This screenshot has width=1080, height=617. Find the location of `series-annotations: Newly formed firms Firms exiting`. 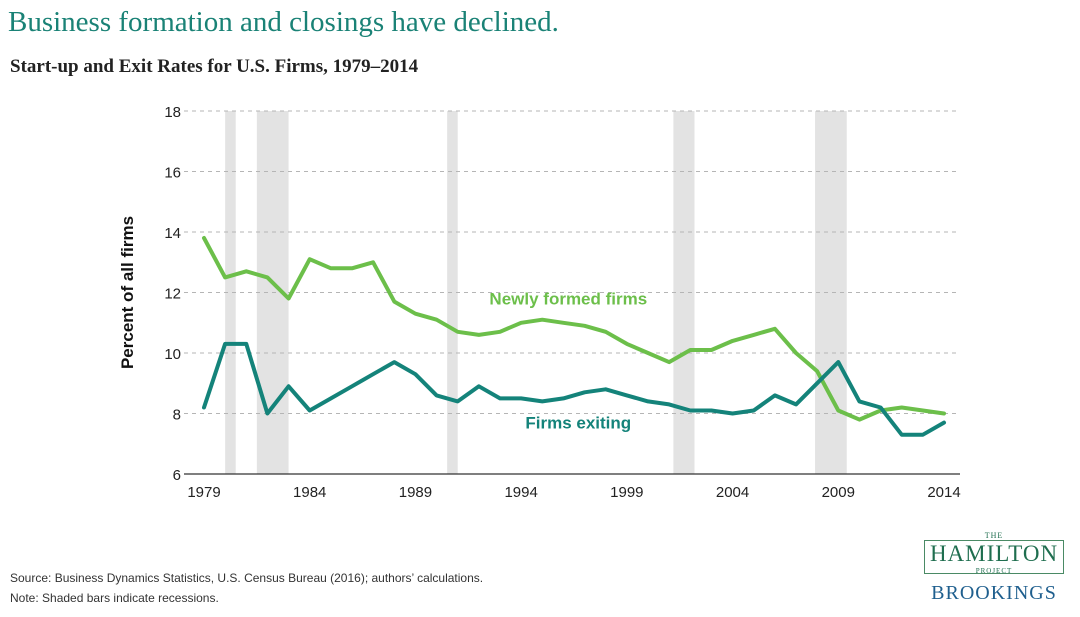

series-annotations: Newly formed firms Firms exiting is located at coordinates (568, 361).